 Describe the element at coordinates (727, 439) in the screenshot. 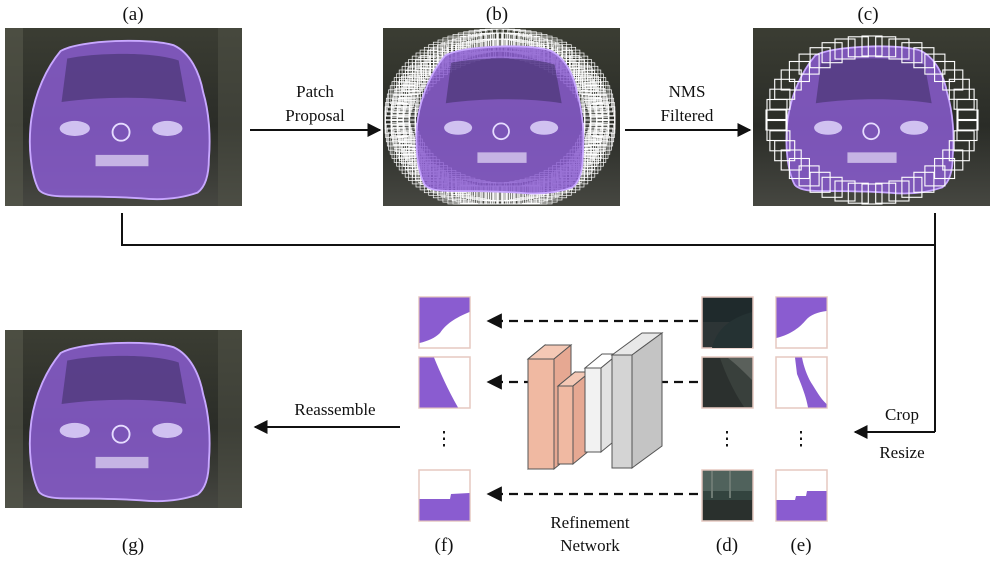

I see `image-patches-ellipsis: ⋮` at that location.